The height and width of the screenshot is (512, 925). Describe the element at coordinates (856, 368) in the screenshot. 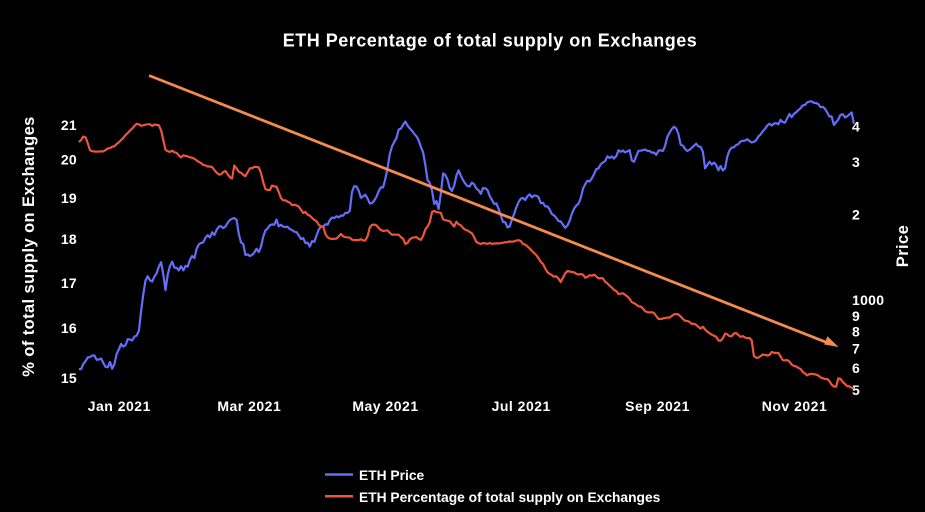

I see `svg-text: 6` at that location.